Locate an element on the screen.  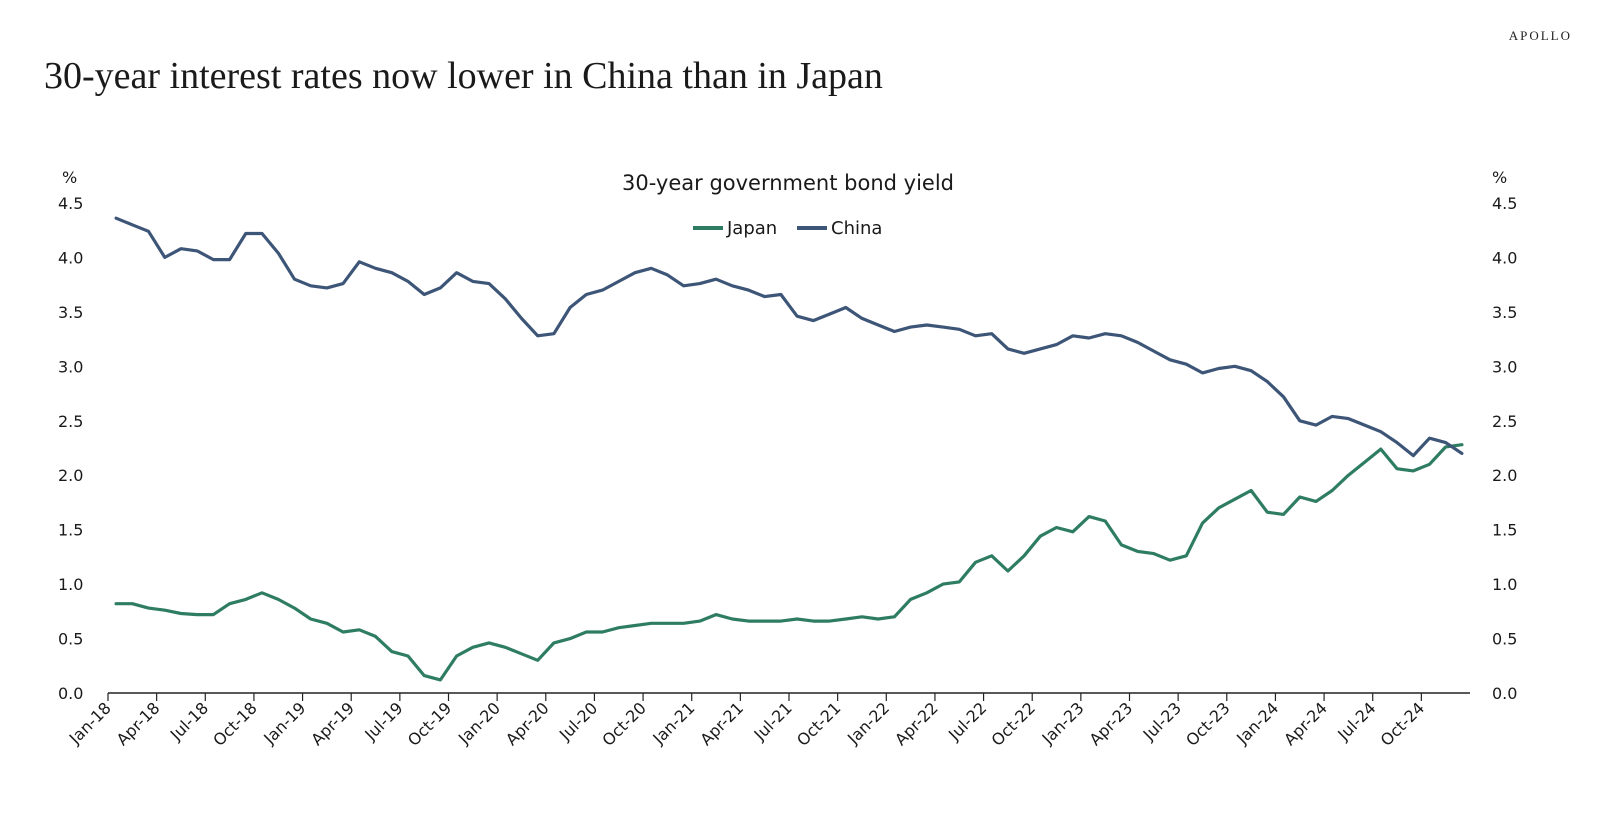
y-tick-label-left: 0.5 is located at coordinates (70, 639).